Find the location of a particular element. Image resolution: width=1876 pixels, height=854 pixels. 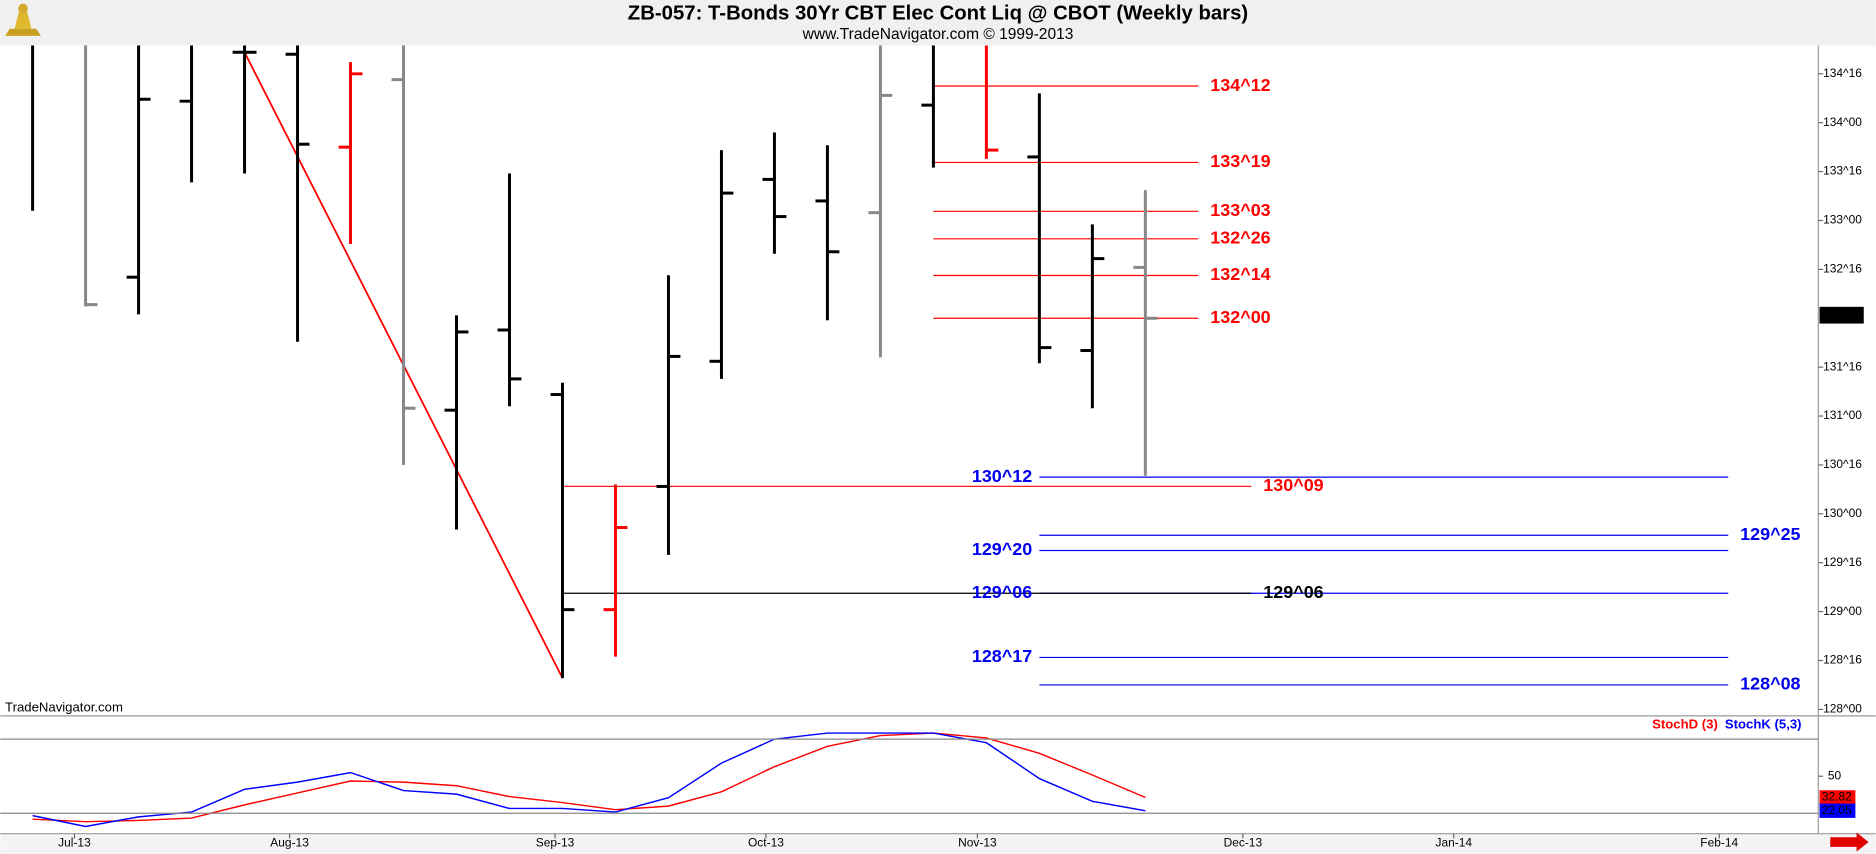

x-axis-band is located at coordinates (938, 843).